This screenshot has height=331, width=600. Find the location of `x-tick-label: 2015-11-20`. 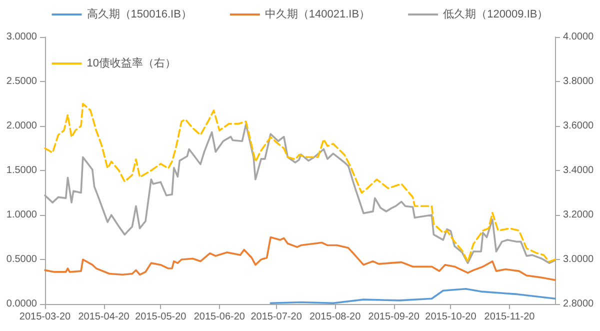

x-tick-label: 2015-11-20 is located at coordinates (510, 317).